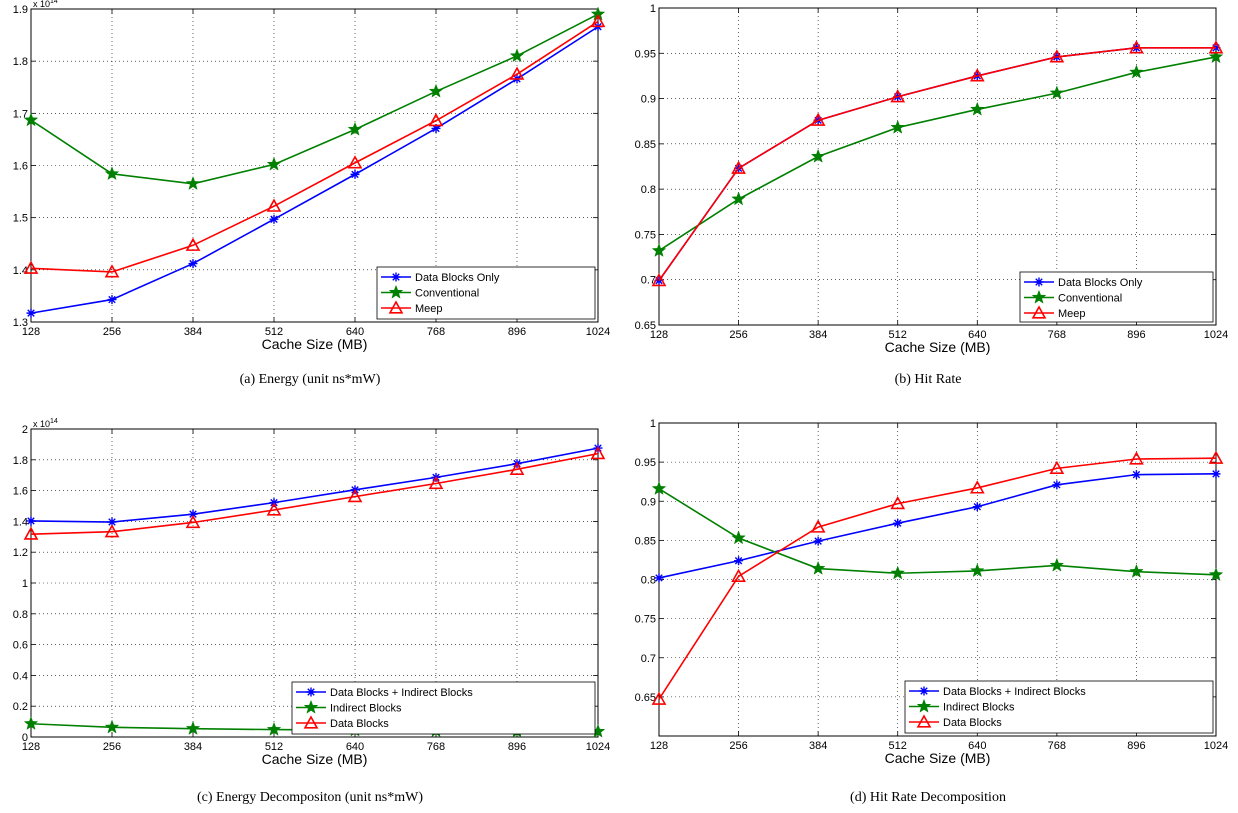 Image resolution: width=1238 pixels, height=813 pixels. Describe the element at coordinates (1116, 297) in the screenshot. I see `legend: Data Blocks Only Conventional Meep` at that location.